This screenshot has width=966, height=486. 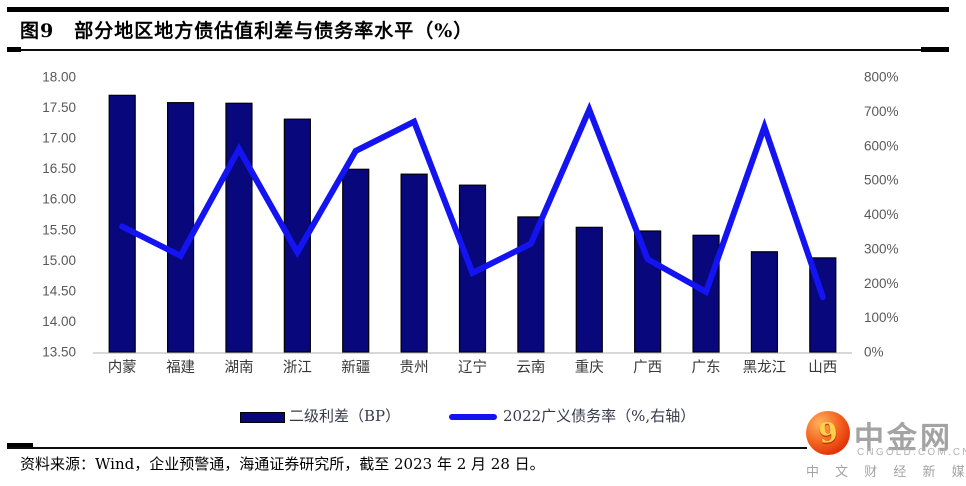 What do you see at coordinates (59, 168) in the screenshot?
I see `left-axis-tick-label: 16.50` at bounding box center [59, 168].